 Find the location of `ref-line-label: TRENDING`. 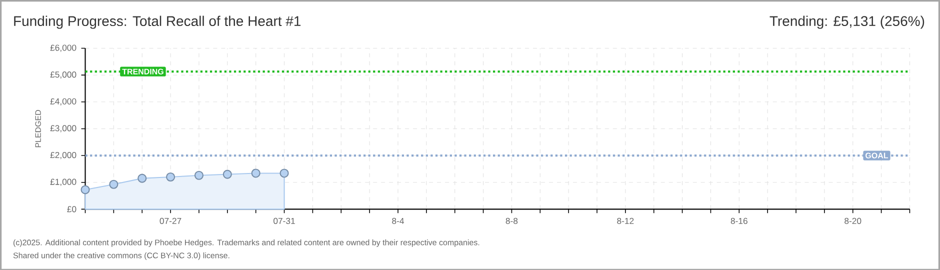

ref-line-label: TRENDING is located at coordinates (143, 71).